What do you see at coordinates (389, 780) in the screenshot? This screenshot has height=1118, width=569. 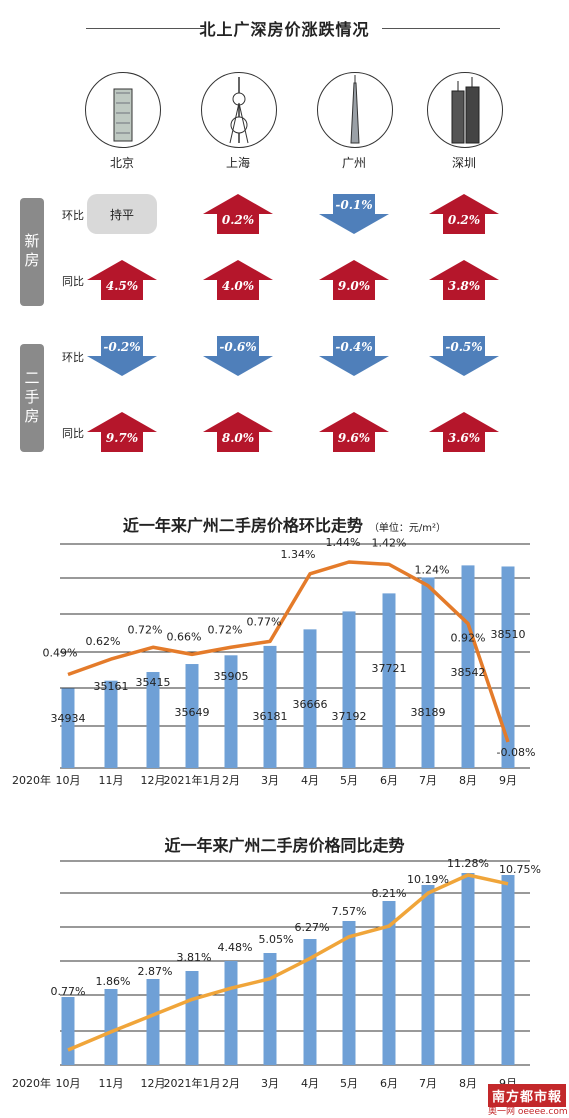 I see `x-tick-label: 6月` at bounding box center [389, 780].